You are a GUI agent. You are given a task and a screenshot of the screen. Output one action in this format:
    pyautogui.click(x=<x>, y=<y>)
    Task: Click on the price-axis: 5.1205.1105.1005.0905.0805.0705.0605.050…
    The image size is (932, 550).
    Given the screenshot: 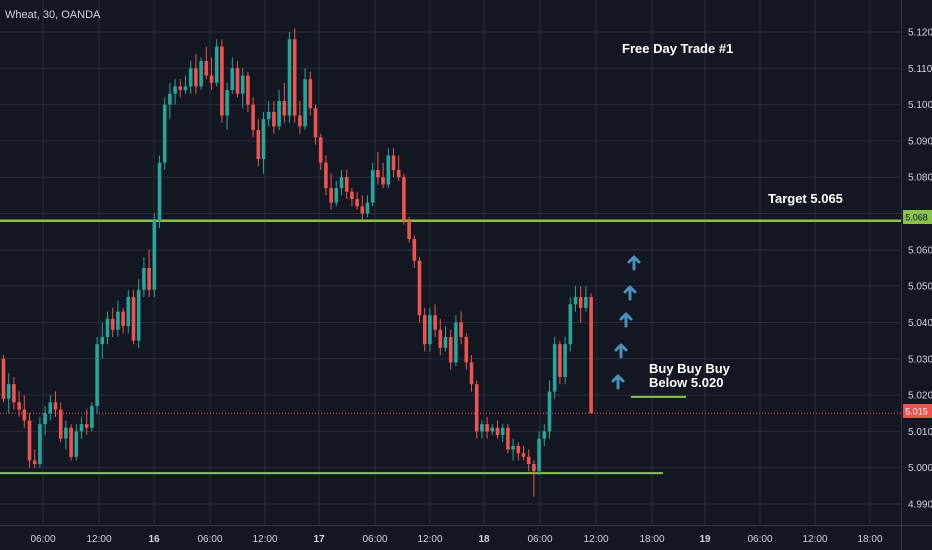 What is the action you would take?
    pyautogui.click(x=920, y=269)
    